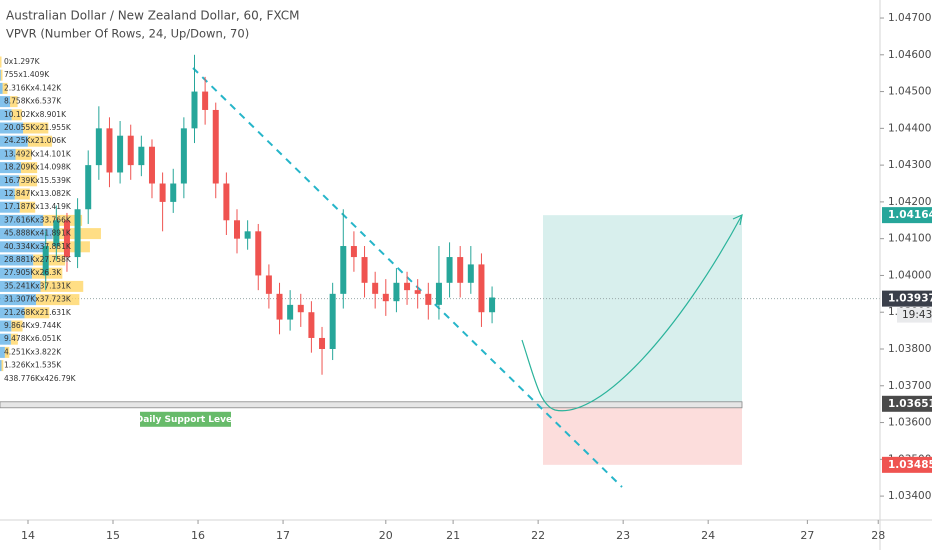  Describe the element at coordinates (28, 535) in the screenshot. I see `x-tick-label: 14` at that location.